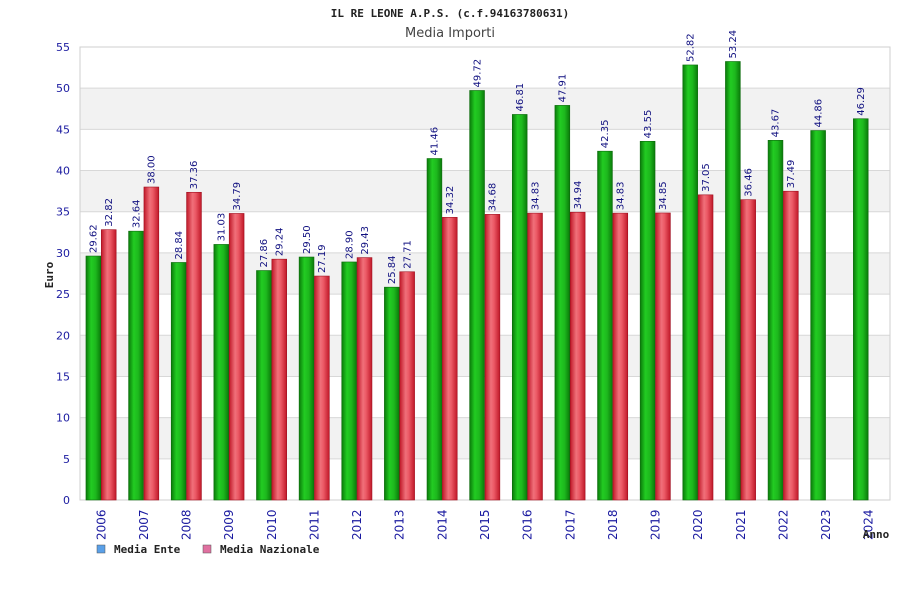 Image resolution: width=900 pixels, height=604 pixels. I want to click on data-label: 38.00, so click(152, 169).